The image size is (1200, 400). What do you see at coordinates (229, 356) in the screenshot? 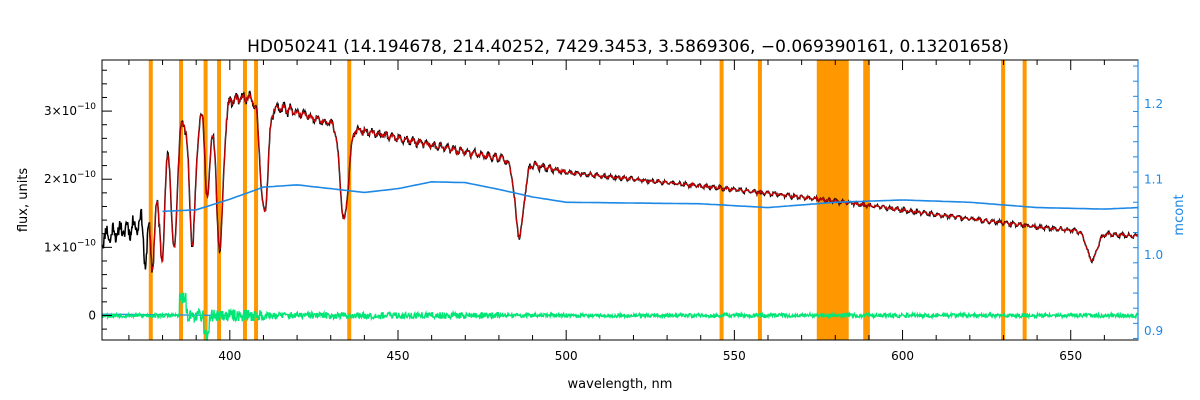
I see `x-tick-label: 400` at bounding box center [229, 356].